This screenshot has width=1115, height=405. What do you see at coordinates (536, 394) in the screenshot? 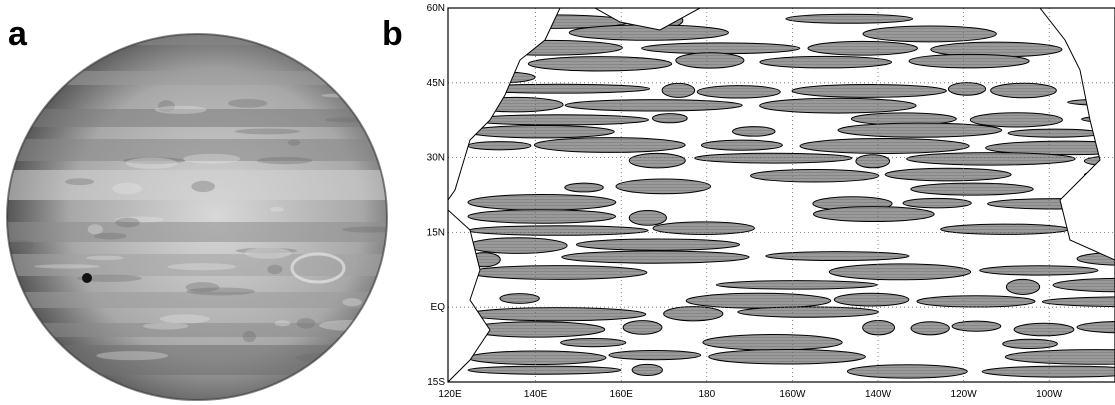
I see `lon-label: 140E` at bounding box center [536, 394].